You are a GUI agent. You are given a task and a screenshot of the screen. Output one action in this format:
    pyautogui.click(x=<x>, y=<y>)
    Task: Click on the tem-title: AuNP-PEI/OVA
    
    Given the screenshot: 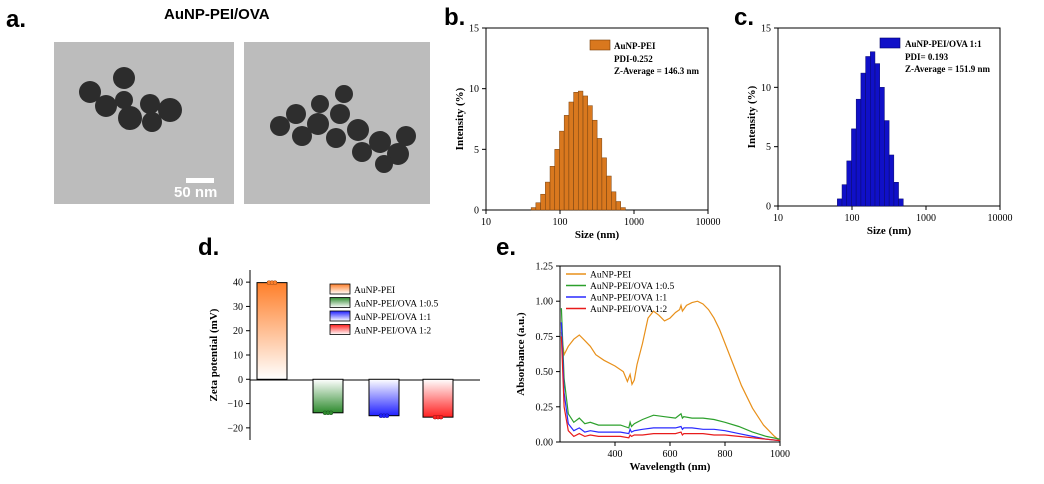 What is the action you would take?
    pyautogui.click(x=217, y=14)
    